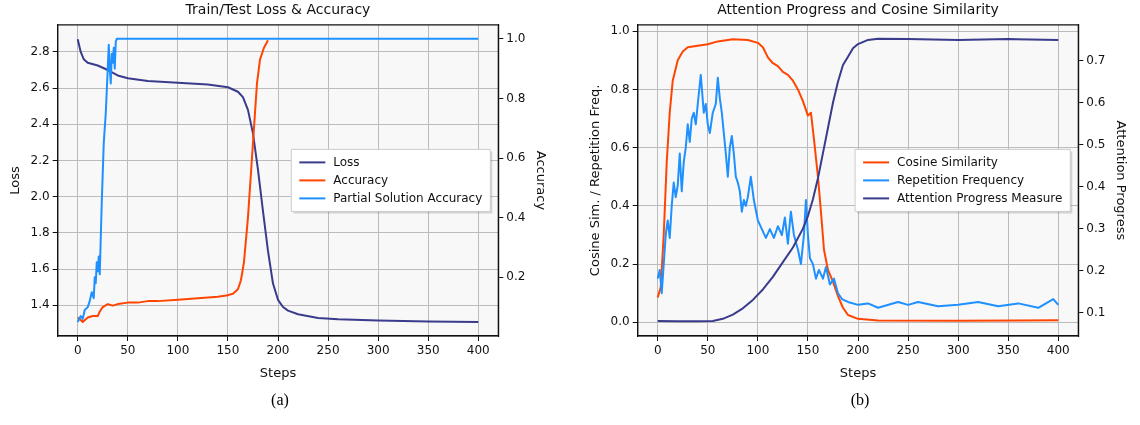 This screenshot has width=1140, height=425. What do you see at coordinates (860, 400) in the screenshot?
I see `text: (b)` at bounding box center [860, 400].